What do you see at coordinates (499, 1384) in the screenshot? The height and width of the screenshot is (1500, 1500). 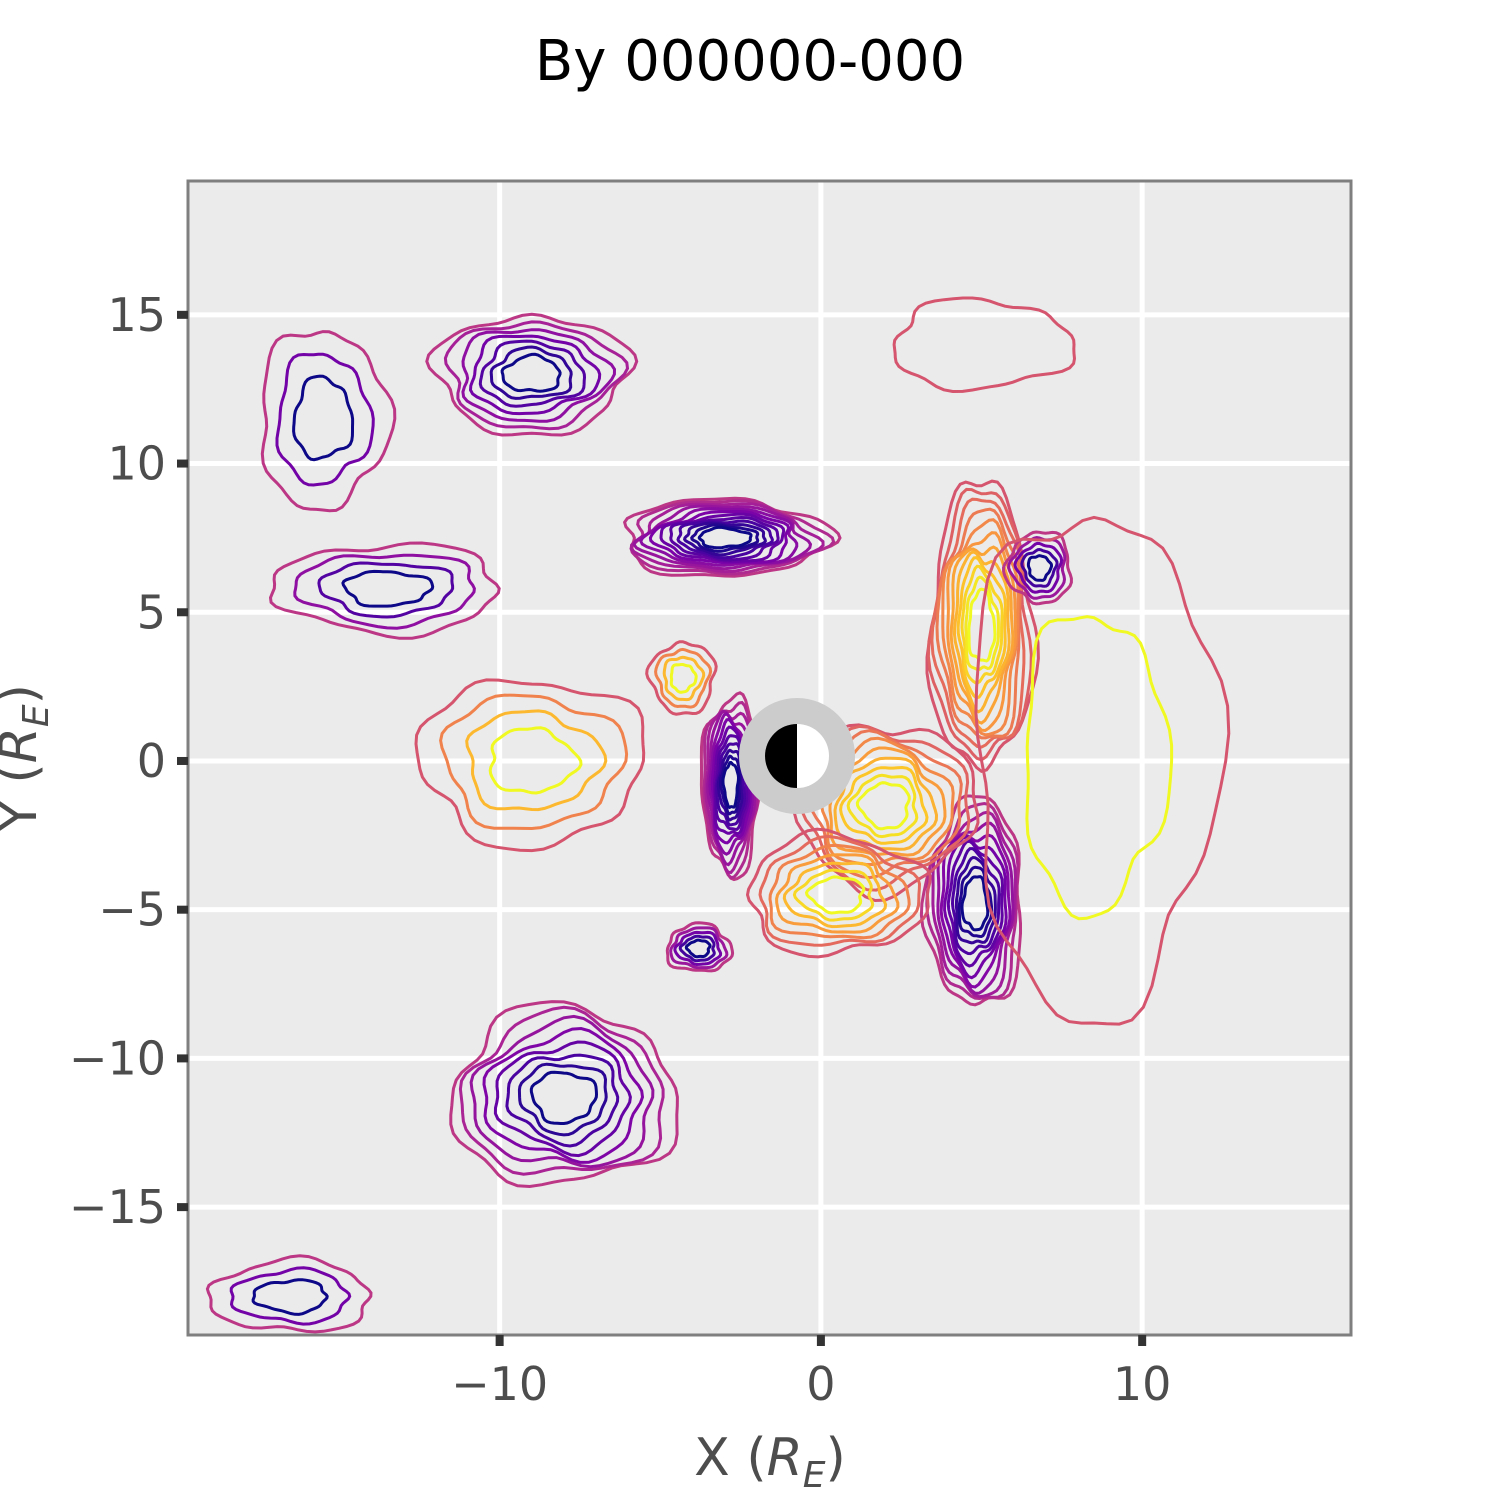 I see `x-tick-label: −10` at bounding box center [499, 1384].